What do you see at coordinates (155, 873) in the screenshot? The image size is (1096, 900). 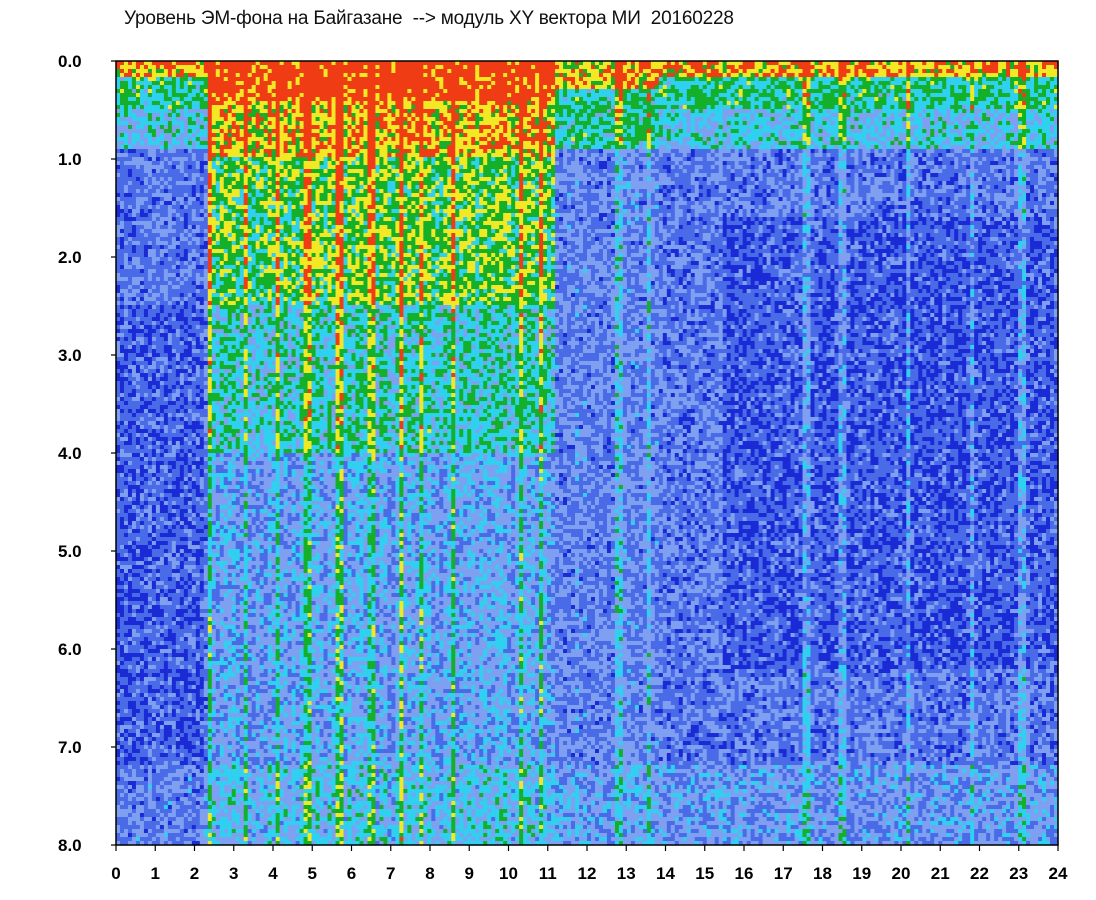 I see `x-tick-label: 1` at bounding box center [155, 873].